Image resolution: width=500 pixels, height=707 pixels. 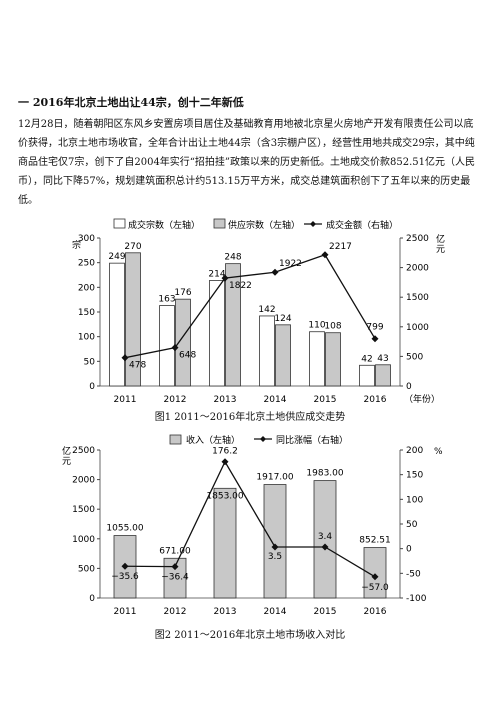 I want to click on y-right-tick-label: 1000, so click(x=417, y=328).